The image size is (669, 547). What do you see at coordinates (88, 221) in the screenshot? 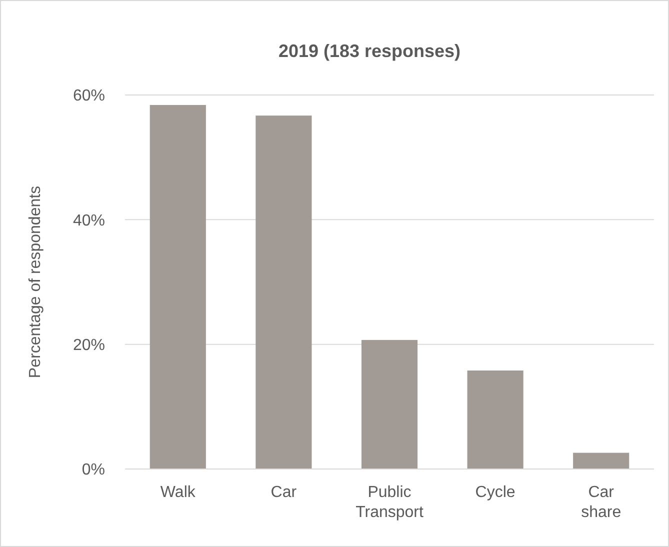
I see `y-tick-label: 40%` at bounding box center [88, 221].